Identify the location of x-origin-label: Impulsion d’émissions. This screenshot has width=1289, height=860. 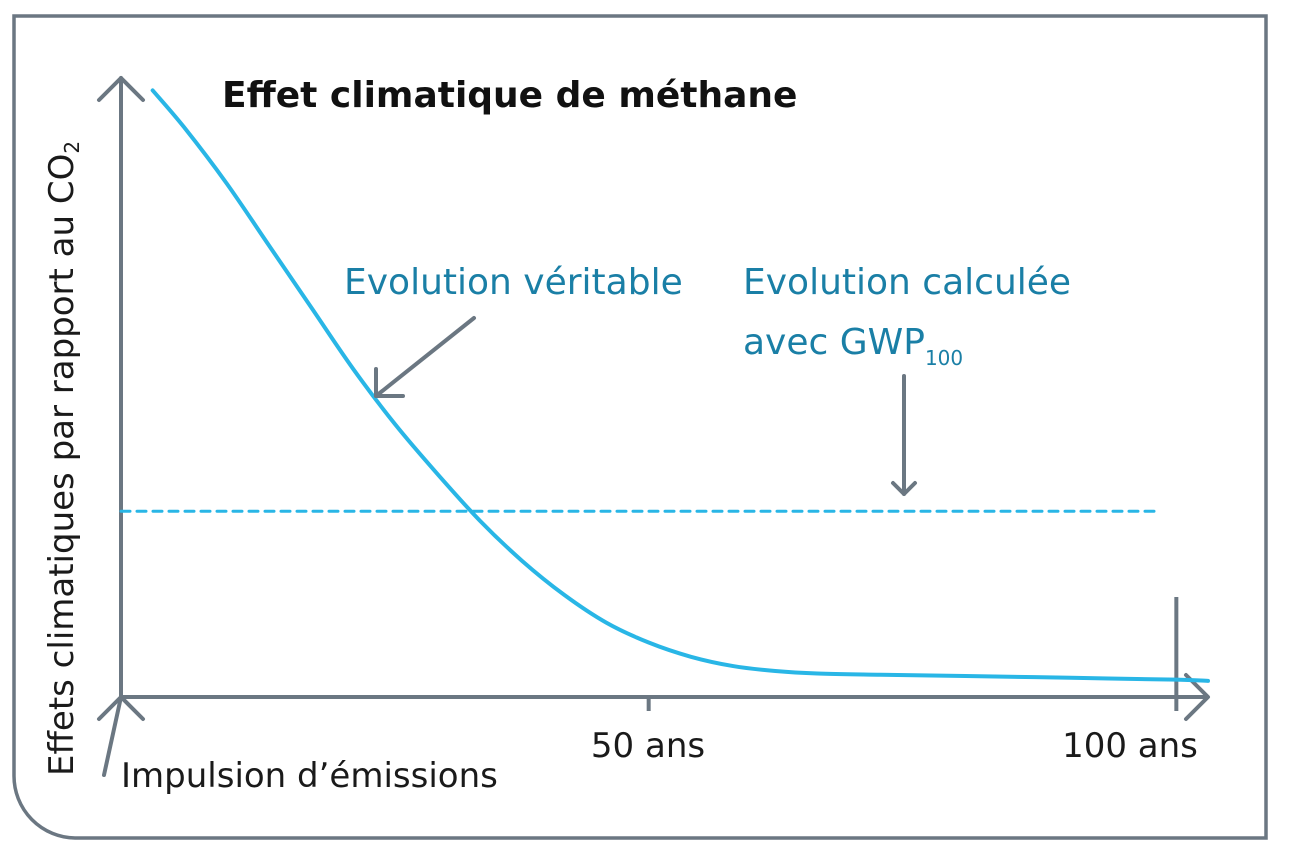
(309, 776).